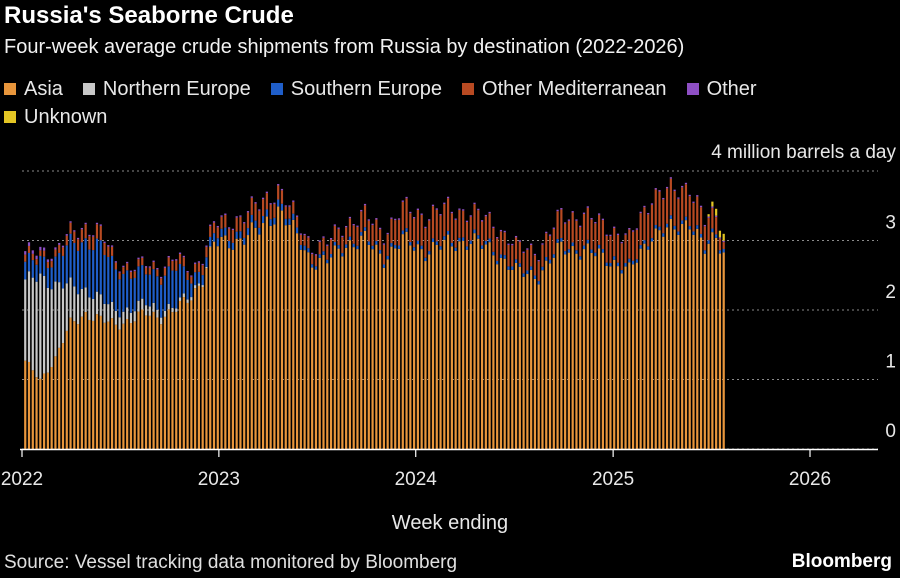 The height and width of the screenshot is (578, 900). Describe the element at coordinates (33, 89) in the screenshot. I see `legend-item: Asia` at that location.